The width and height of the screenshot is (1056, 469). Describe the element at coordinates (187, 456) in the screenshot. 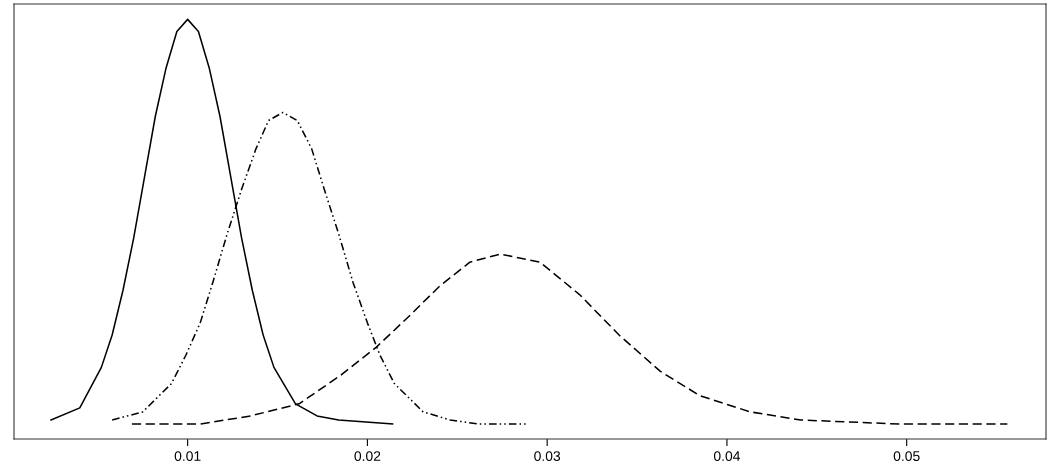

I see `x-tick-label: 0.01` at that location.